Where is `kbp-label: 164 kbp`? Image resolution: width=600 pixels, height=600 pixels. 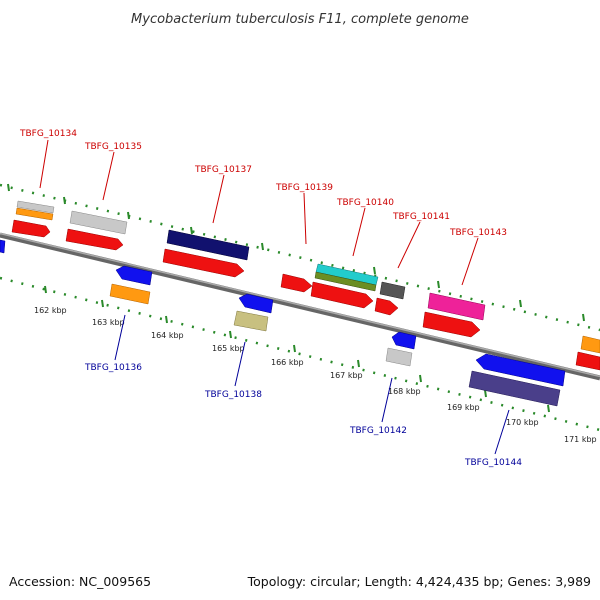 kbp-label: 164 kbp is located at coordinates (167, 335).